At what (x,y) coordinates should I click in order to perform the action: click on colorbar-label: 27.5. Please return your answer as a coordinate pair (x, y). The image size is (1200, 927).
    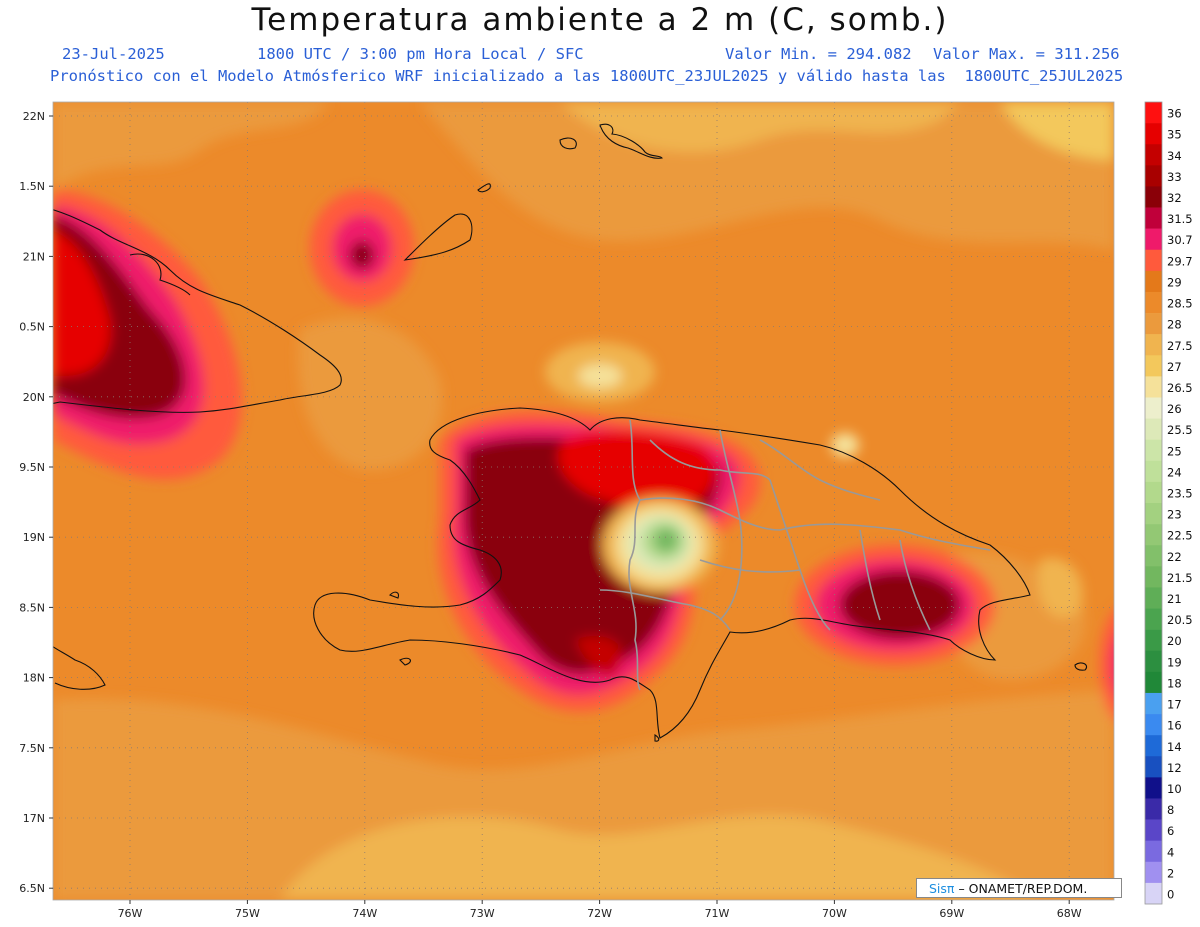
    Looking at the image, I should click on (1180, 346).